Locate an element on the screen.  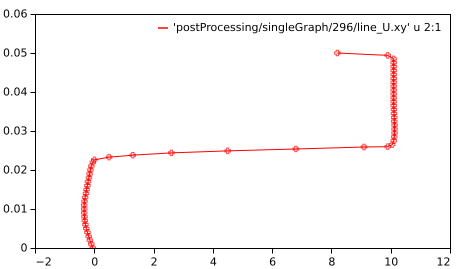
x-tick-label: 4 is located at coordinates (213, 262).